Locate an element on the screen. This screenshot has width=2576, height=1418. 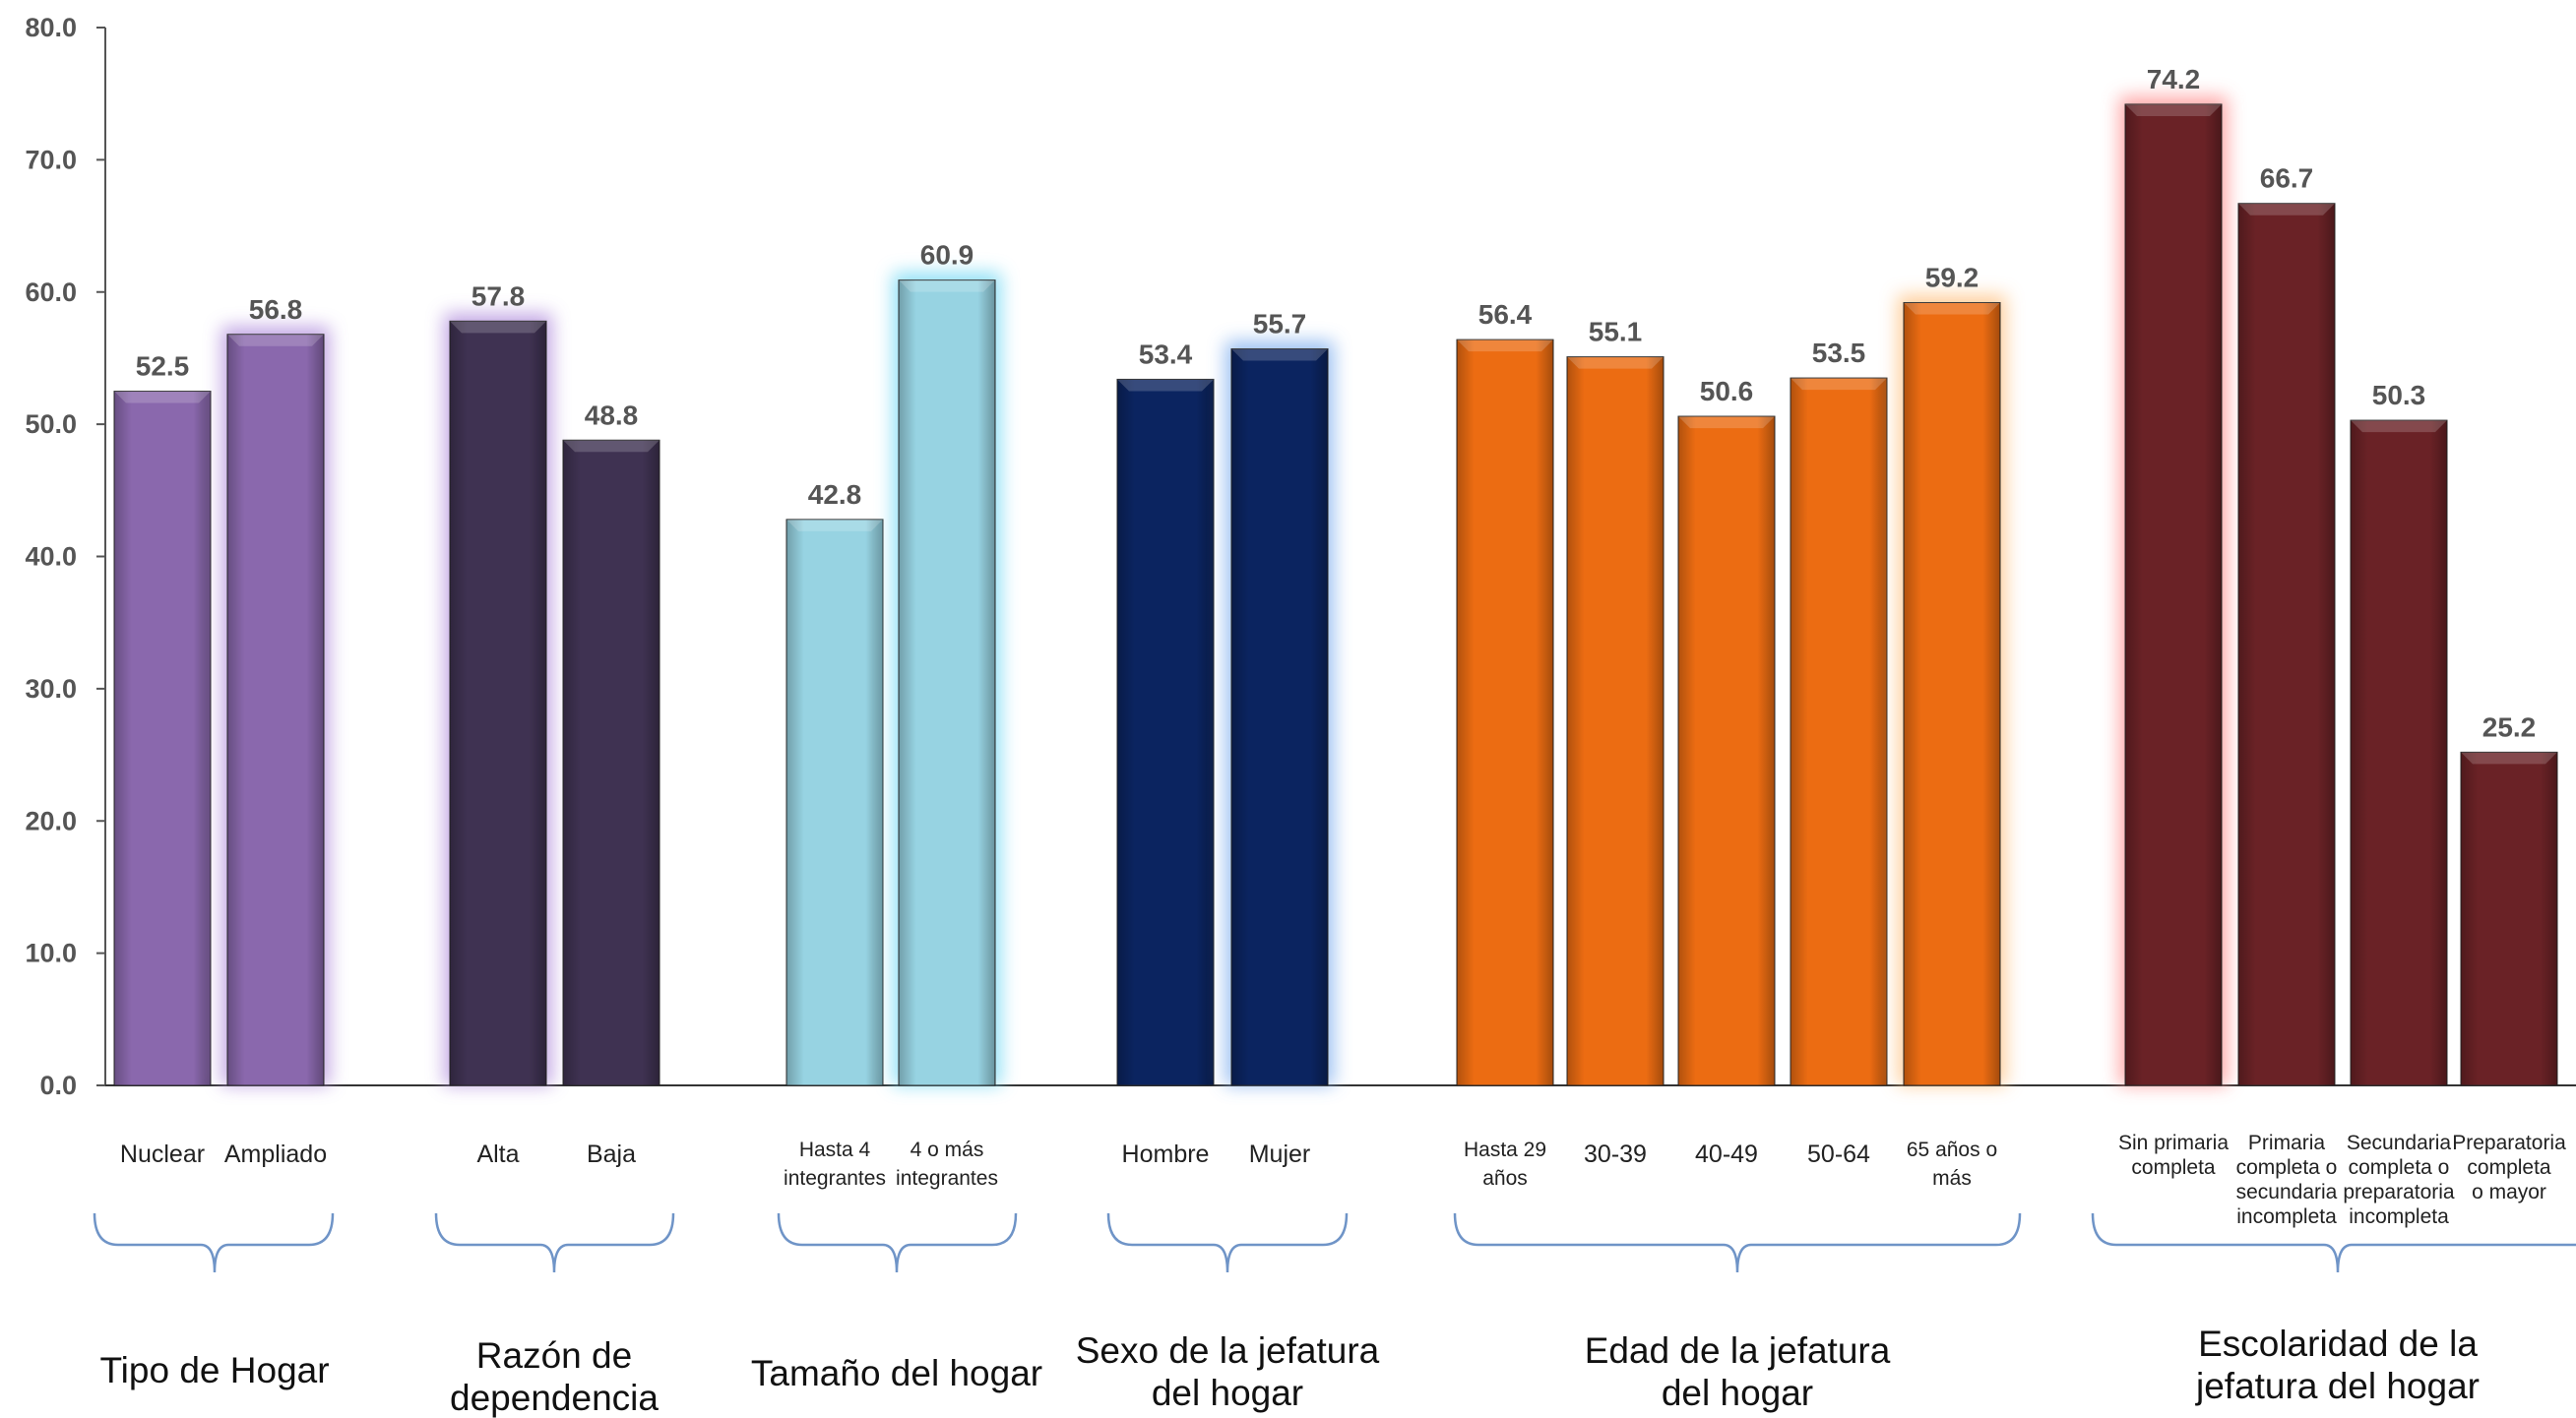
data-label: 57.8 is located at coordinates (498, 296).